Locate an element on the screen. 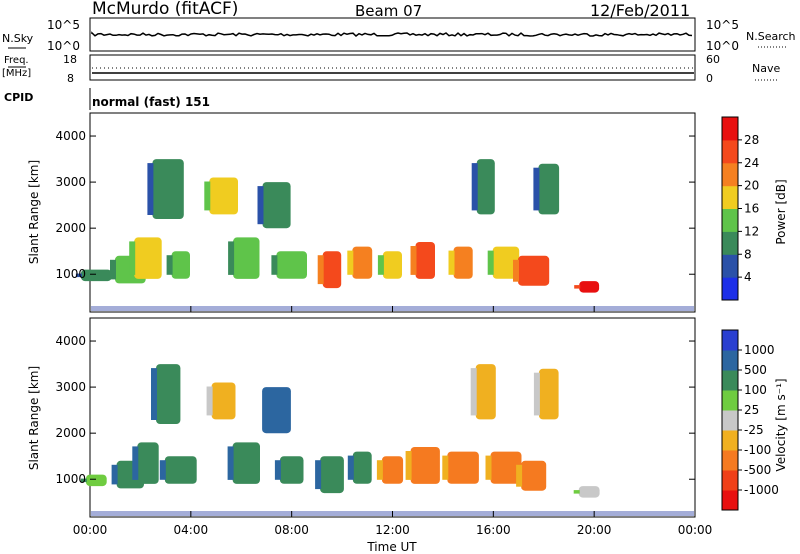 The height and width of the screenshot is (554, 800). colorbar-tick-label: 25 is located at coordinates (751, 410).